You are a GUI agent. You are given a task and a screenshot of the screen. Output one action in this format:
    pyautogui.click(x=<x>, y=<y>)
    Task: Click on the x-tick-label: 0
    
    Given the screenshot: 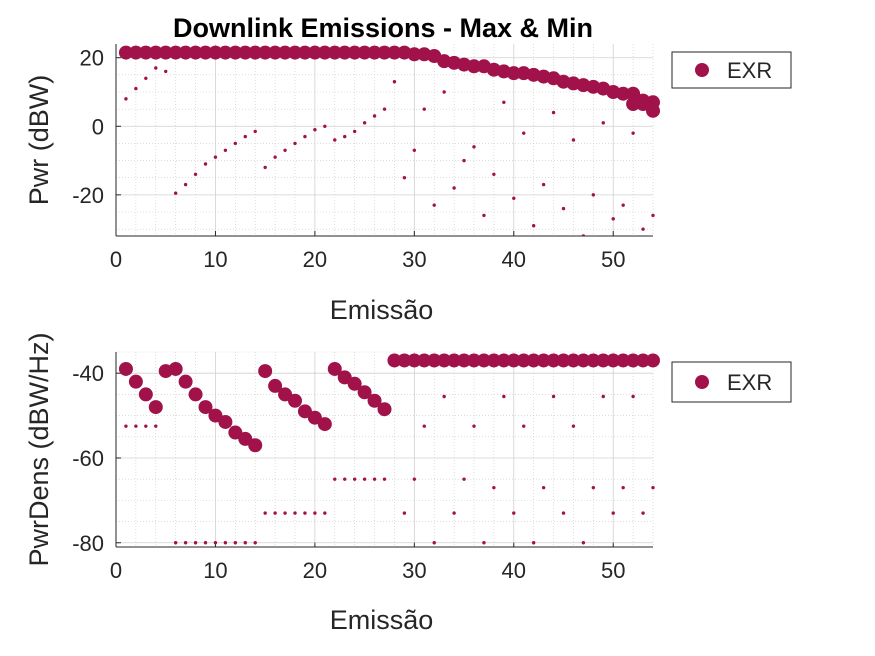 What is the action you would take?
    pyautogui.click(x=116, y=570)
    